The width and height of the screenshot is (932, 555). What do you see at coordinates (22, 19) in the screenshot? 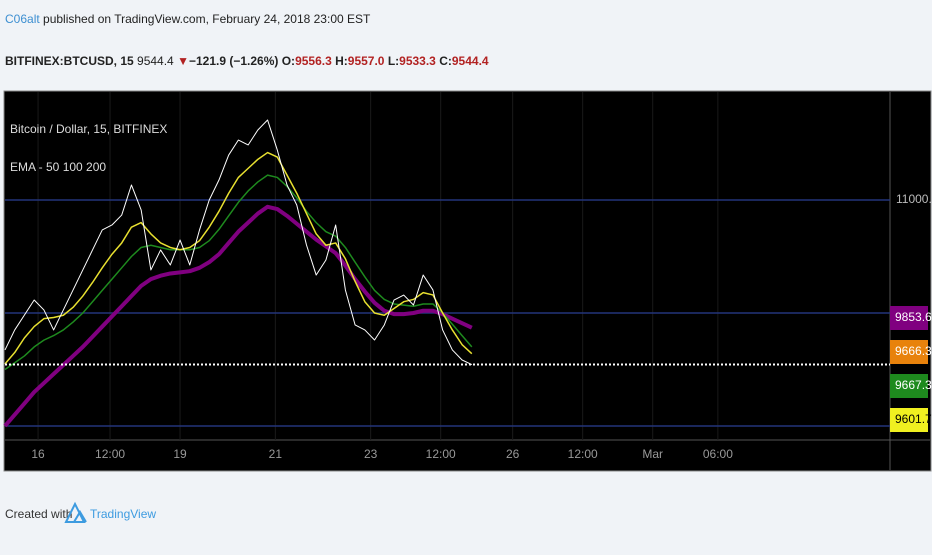
I see `author: C06alt` at bounding box center [22, 19].